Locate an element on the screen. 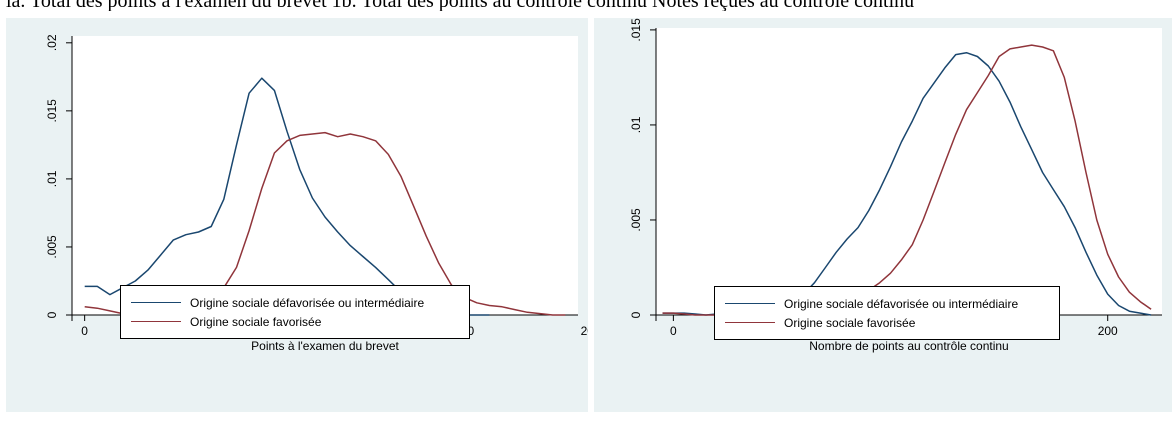  x-axis-title: Nombre de points au contrôle continu is located at coordinates (908, 346).